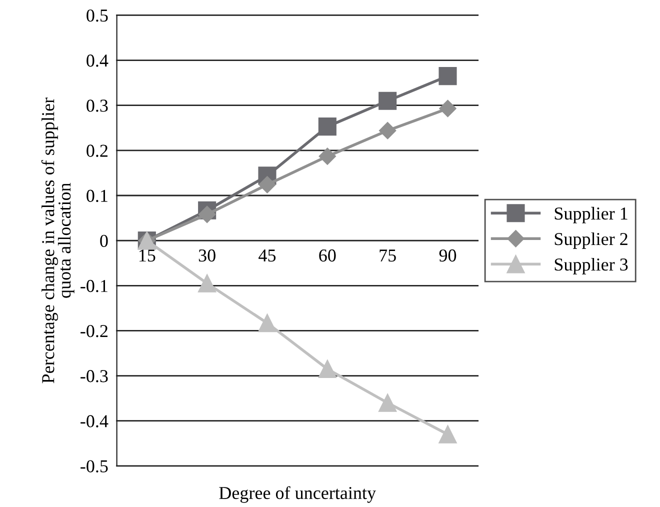 This screenshot has width=660, height=507. What do you see at coordinates (94, 421) in the screenshot?
I see `y-tick-label: -0.4` at bounding box center [94, 421].